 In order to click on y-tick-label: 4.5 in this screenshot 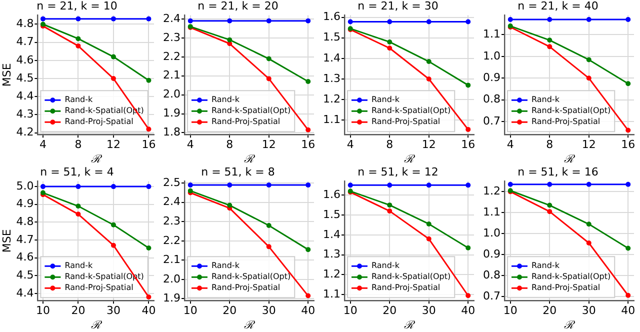, I will do `click(25, 275)`.